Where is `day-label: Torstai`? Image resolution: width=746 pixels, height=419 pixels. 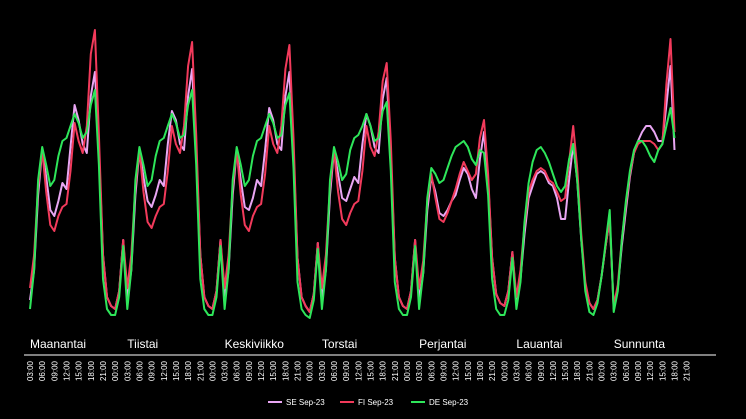
day-label: Torstai is located at coordinates (339, 344).